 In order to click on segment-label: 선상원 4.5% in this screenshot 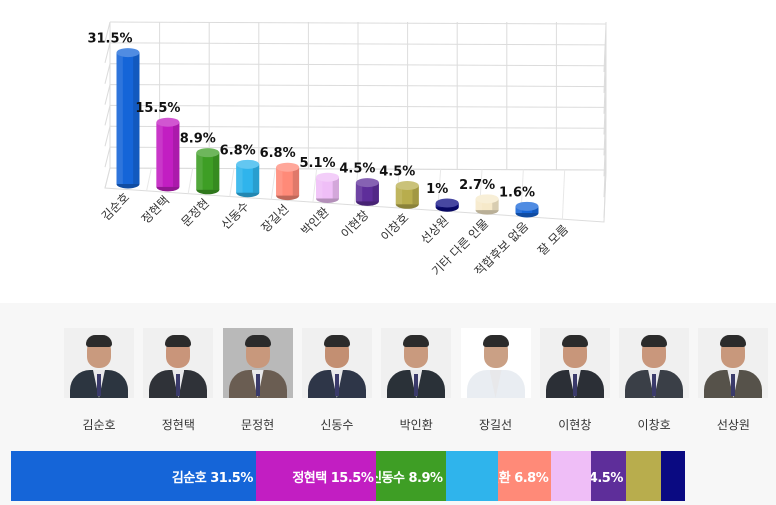, I will do `click(606, 478)`.